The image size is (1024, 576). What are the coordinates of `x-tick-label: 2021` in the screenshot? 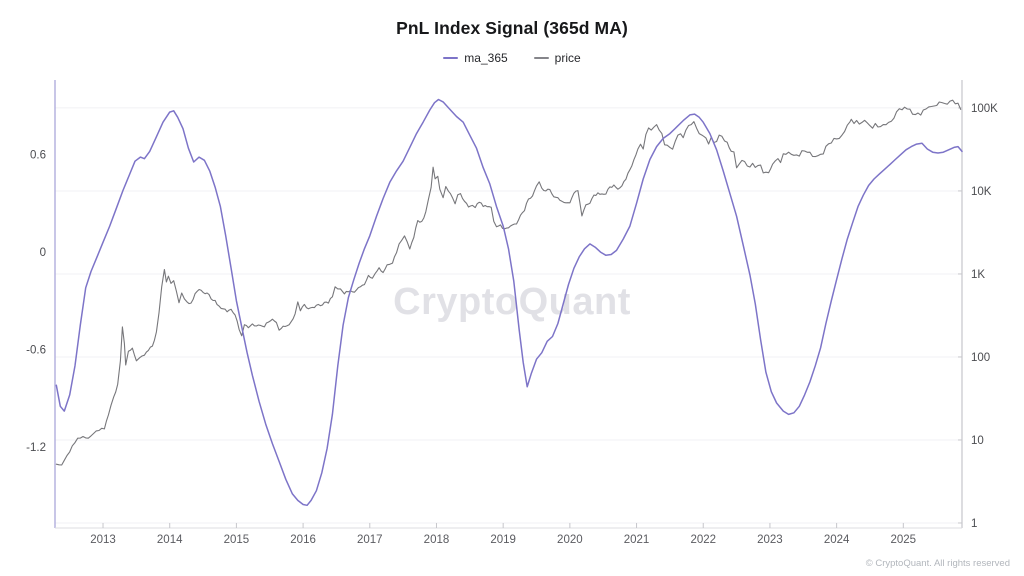 It's located at (637, 540).